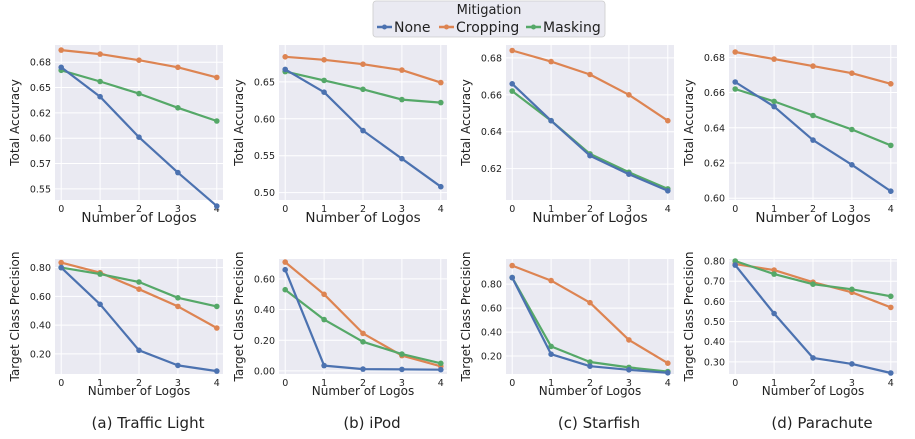 The image size is (915, 439). Describe the element at coordinates (40, 113) in the screenshot. I see `ytick-label-accuracy-a: 0.62` at that location.